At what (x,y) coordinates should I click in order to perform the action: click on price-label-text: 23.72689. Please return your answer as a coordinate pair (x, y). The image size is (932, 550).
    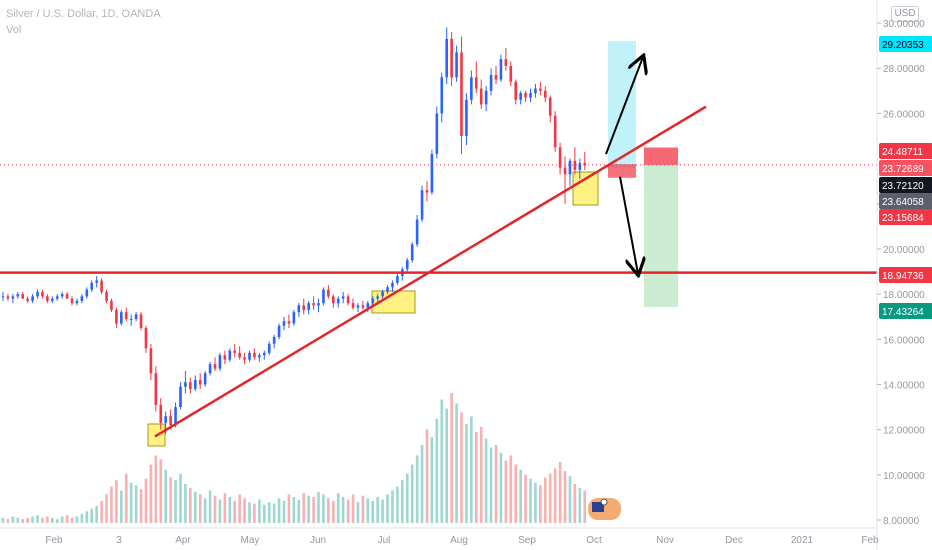
    Looking at the image, I should click on (903, 169).